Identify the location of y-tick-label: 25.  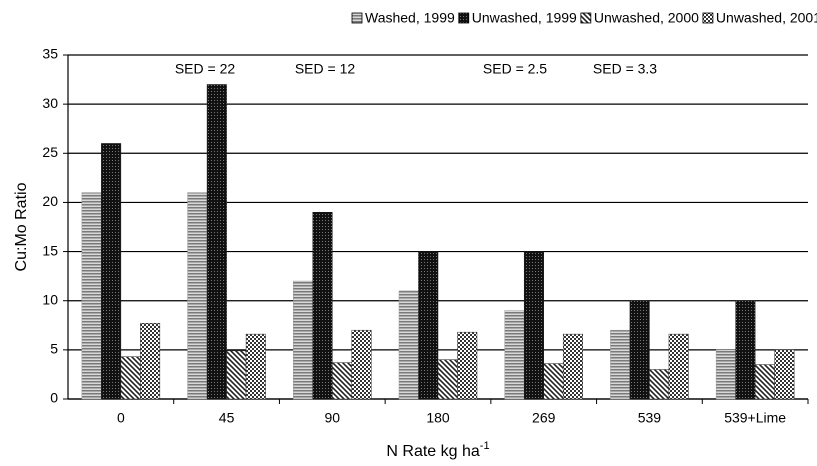
(50, 152).